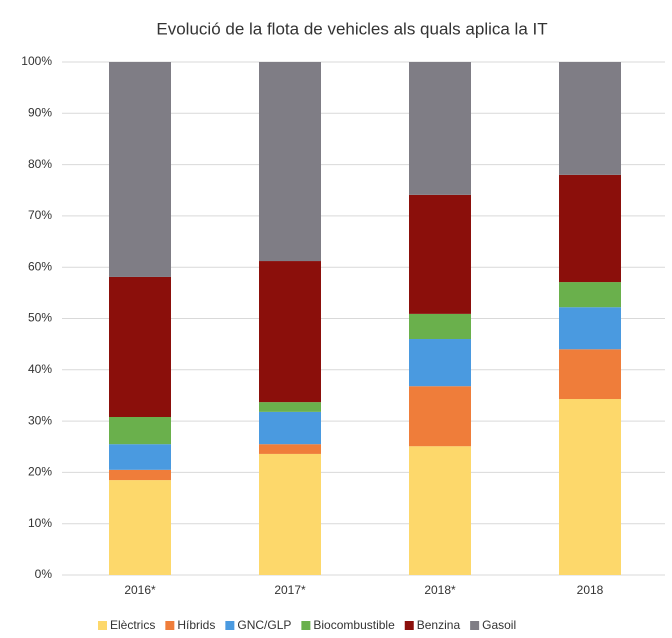 The width and height of the screenshot is (672, 638). What do you see at coordinates (40, 318) in the screenshot?
I see `y-tick-label: 50%` at bounding box center [40, 318].